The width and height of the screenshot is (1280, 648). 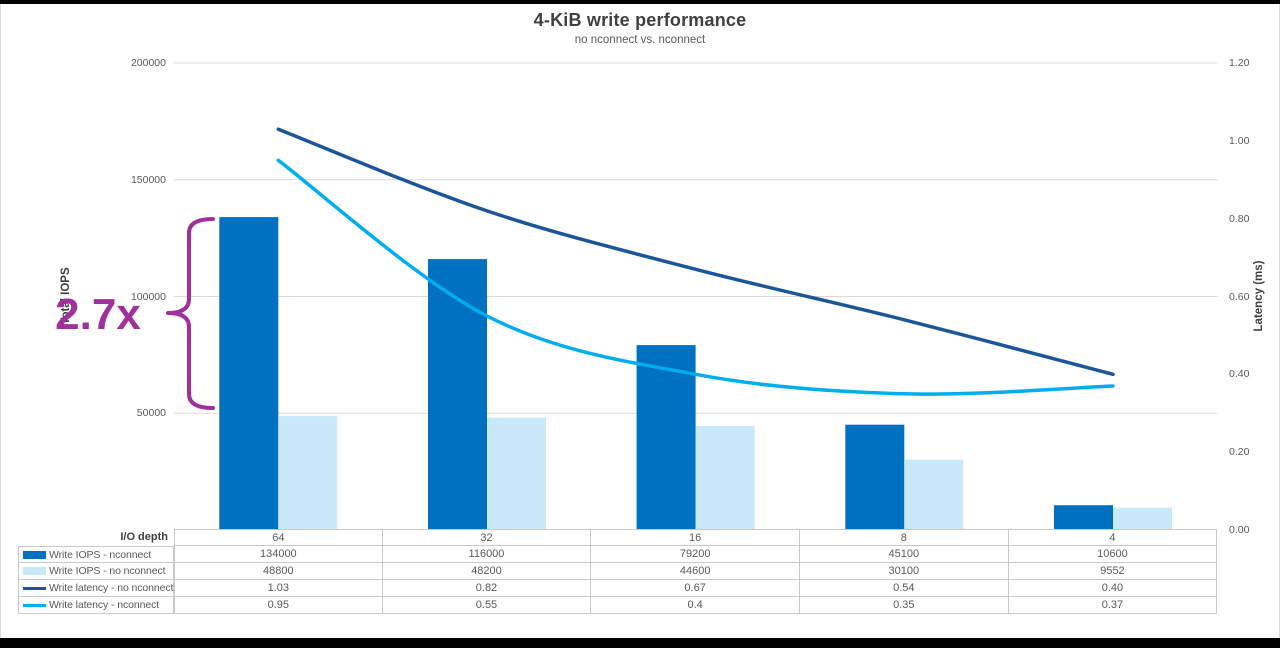 What do you see at coordinates (487, 554) in the screenshot?
I see `table-cell: 116000` at bounding box center [487, 554].